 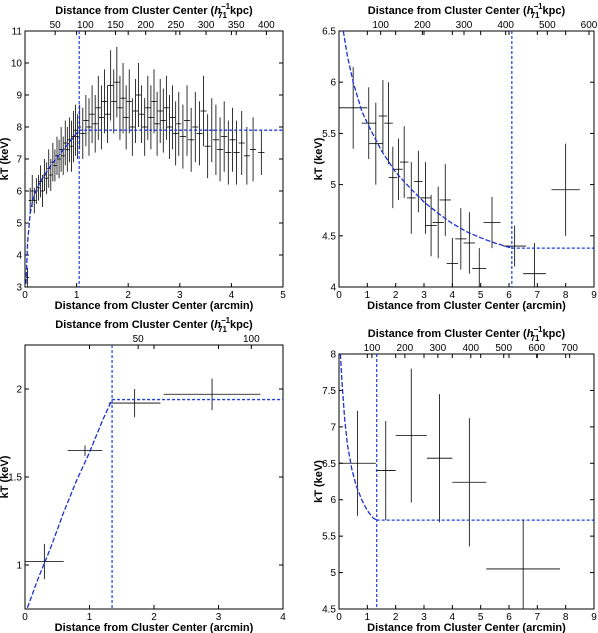 What do you see at coordinates (19, 128) in the screenshot?
I see `y-tick-label: 8` at bounding box center [19, 128].